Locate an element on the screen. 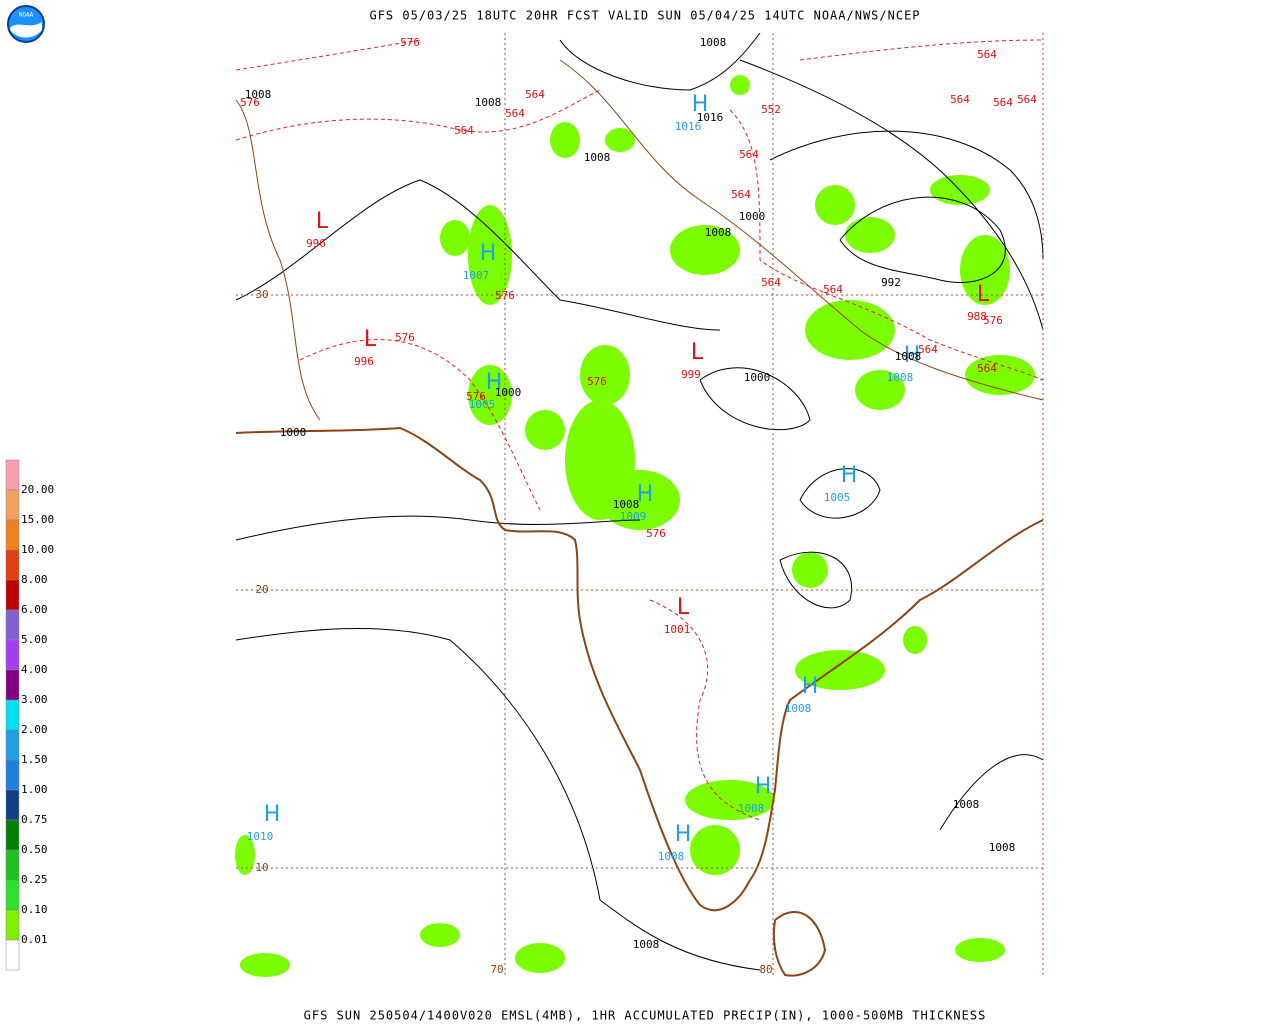  thickness-label: 552 is located at coordinates (771, 109).